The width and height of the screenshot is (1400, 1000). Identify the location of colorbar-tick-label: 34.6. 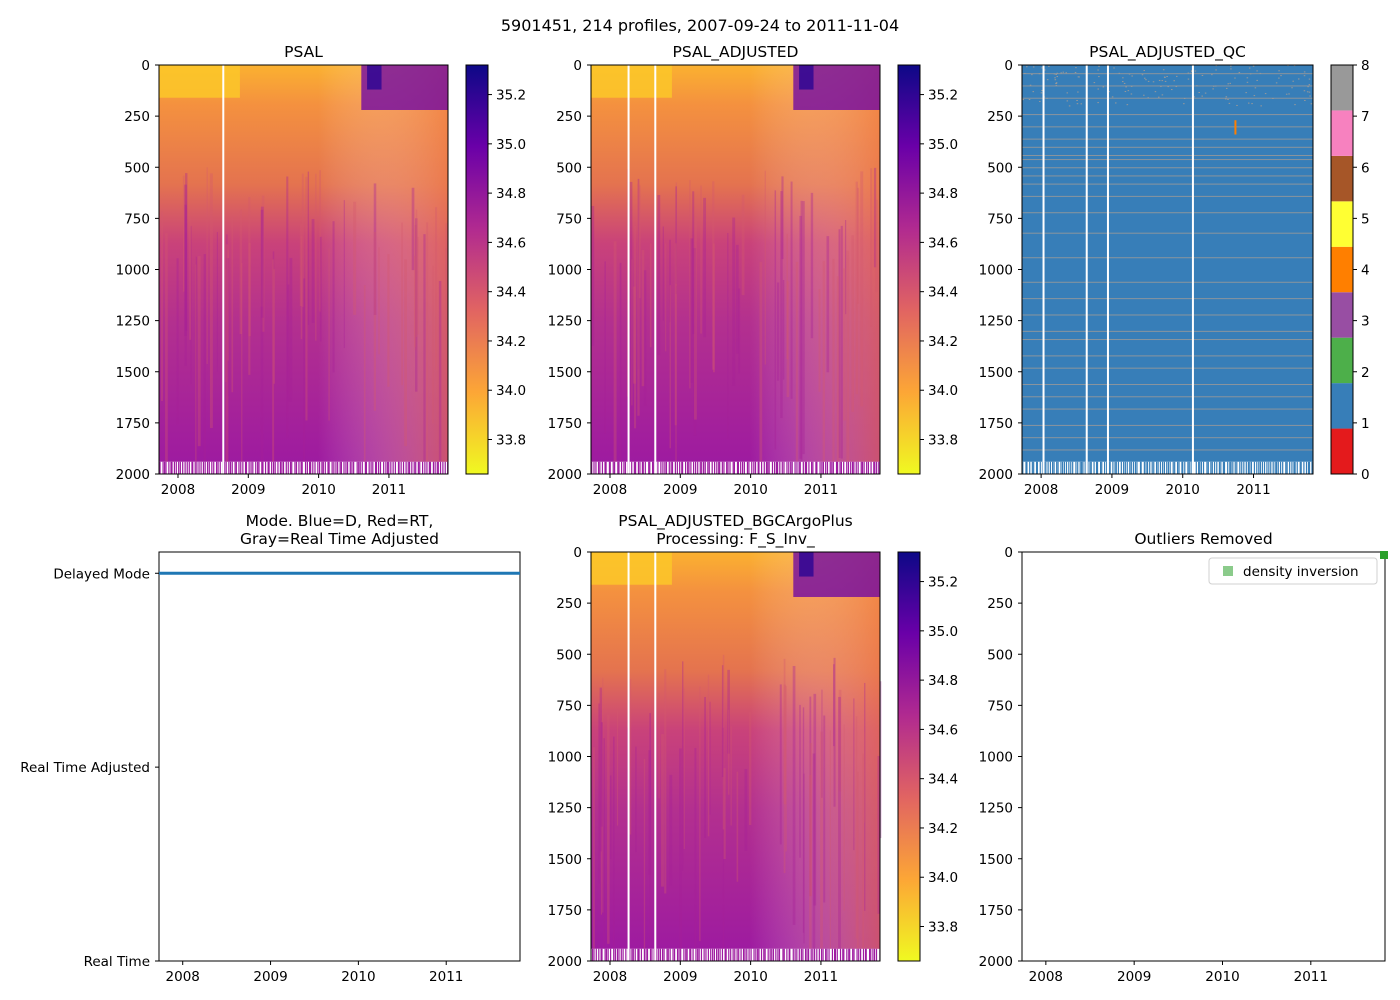
(943, 730).